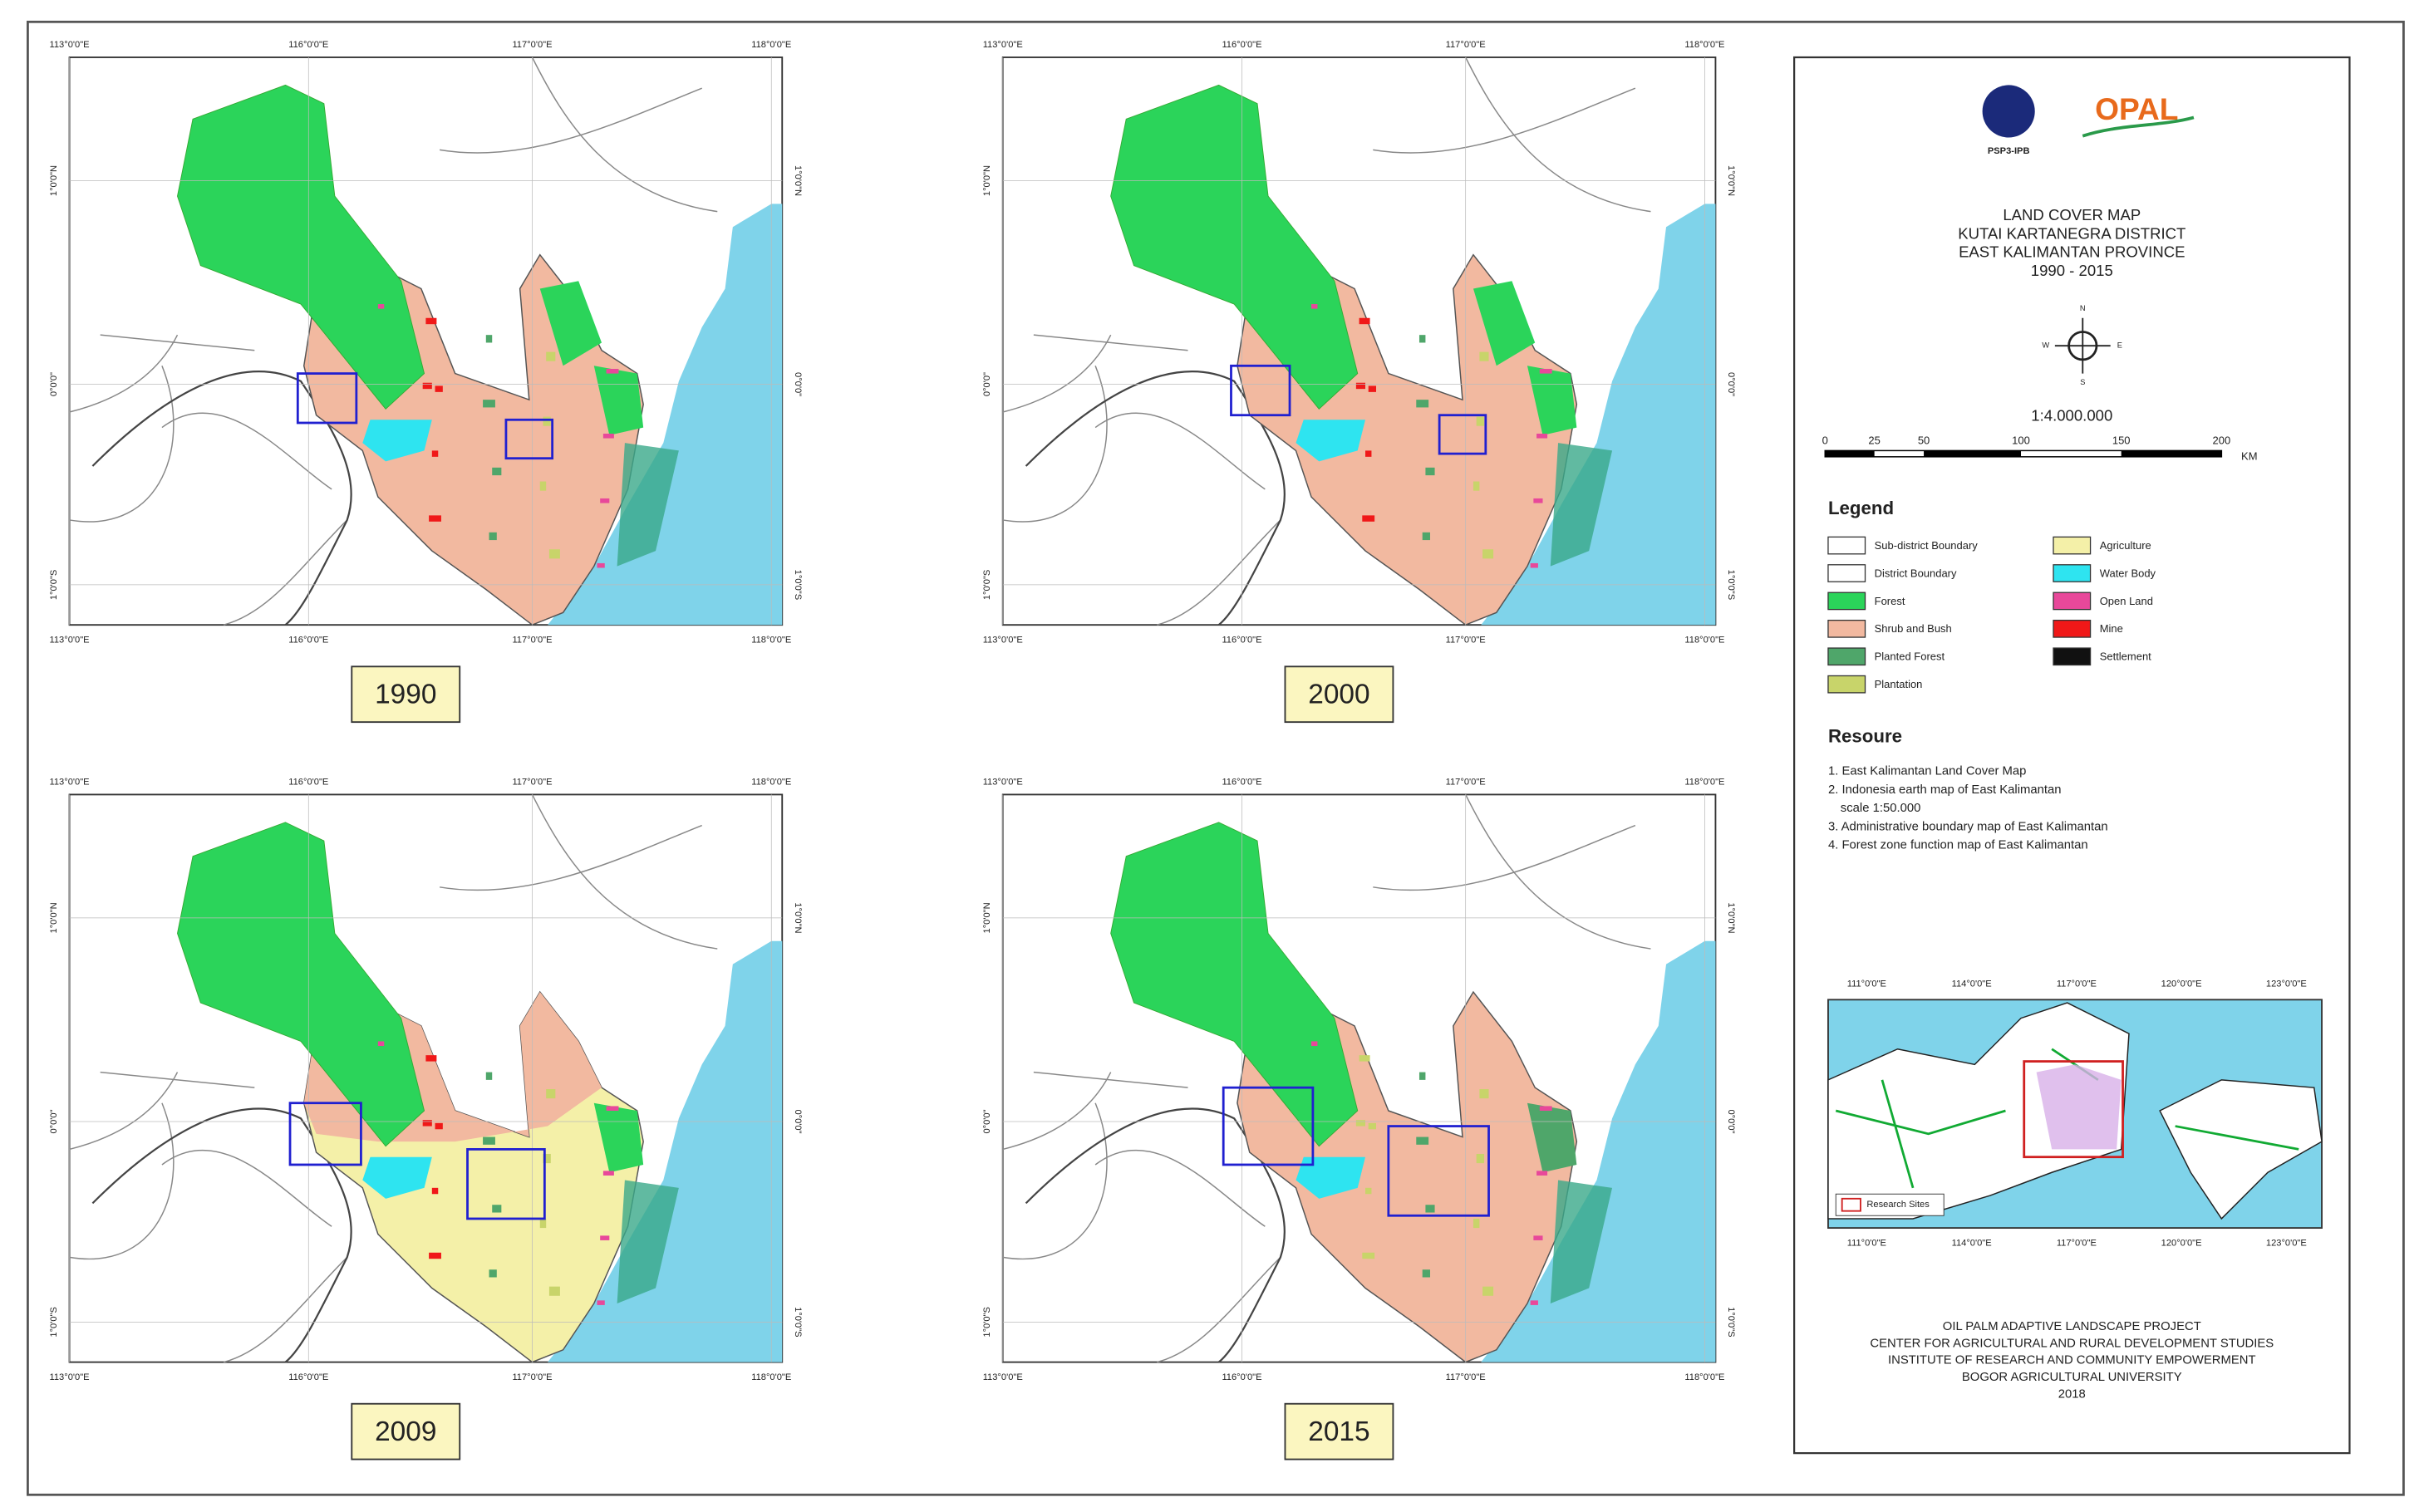 The width and height of the screenshot is (2419, 1512). Describe the element at coordinates (405, 694) in the screenshot. I see `year-label: 1990` at that location.